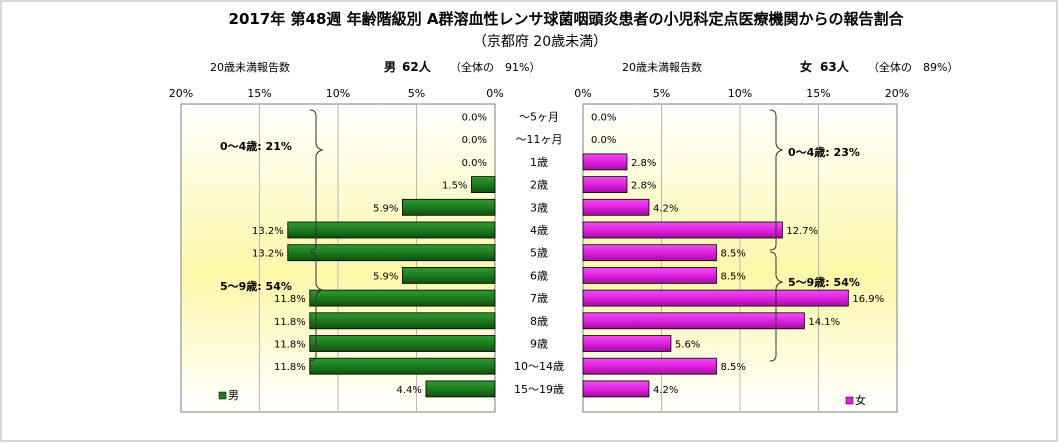  Describe the element at coordinates (256, 146) in the screenshot. I see `annotation-male-0-4: 0～4歳: 21%` at that location.